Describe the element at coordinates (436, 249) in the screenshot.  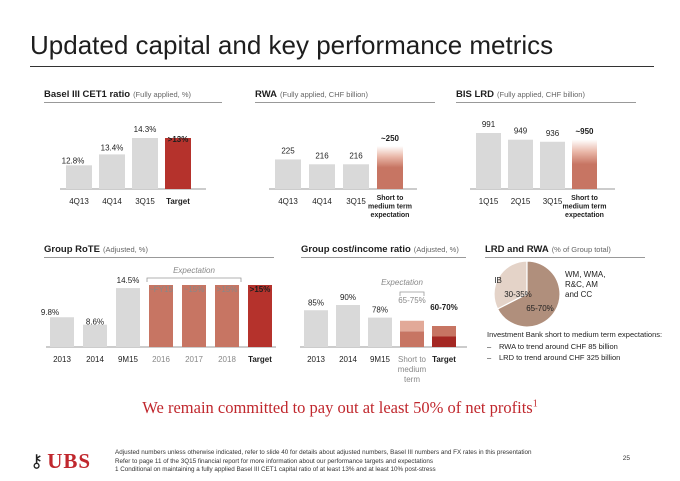
I see `header-ci-subtitle: (Adjusted, %)` at that location.